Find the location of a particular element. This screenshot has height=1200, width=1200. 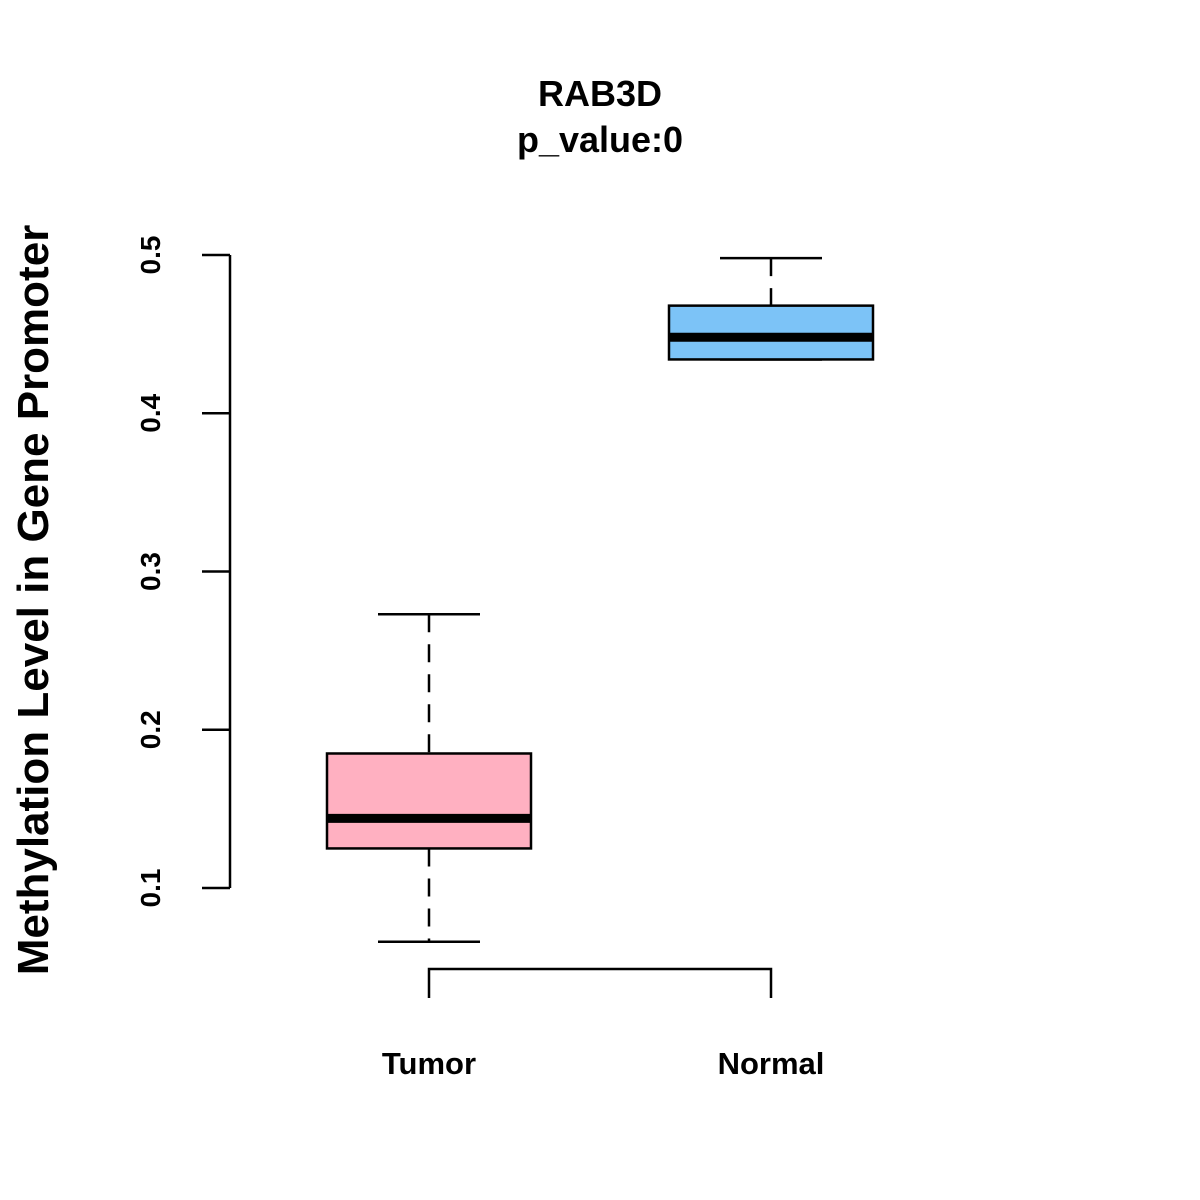

comparison-bracket is located at coordinates (600, 982).